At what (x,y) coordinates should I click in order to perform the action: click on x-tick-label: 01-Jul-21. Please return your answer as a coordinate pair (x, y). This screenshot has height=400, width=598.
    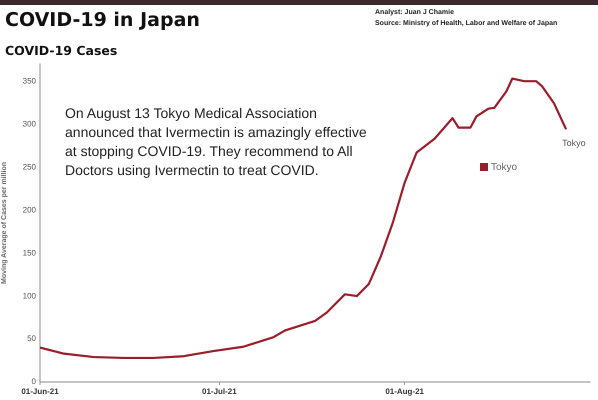
    Looking at the image, I should click on (220, 391).